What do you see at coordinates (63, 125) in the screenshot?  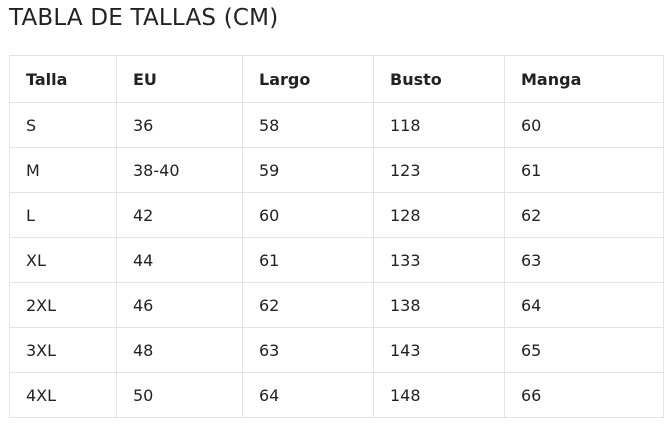 I see `table-cell: S` at bounding box center [63, 125].